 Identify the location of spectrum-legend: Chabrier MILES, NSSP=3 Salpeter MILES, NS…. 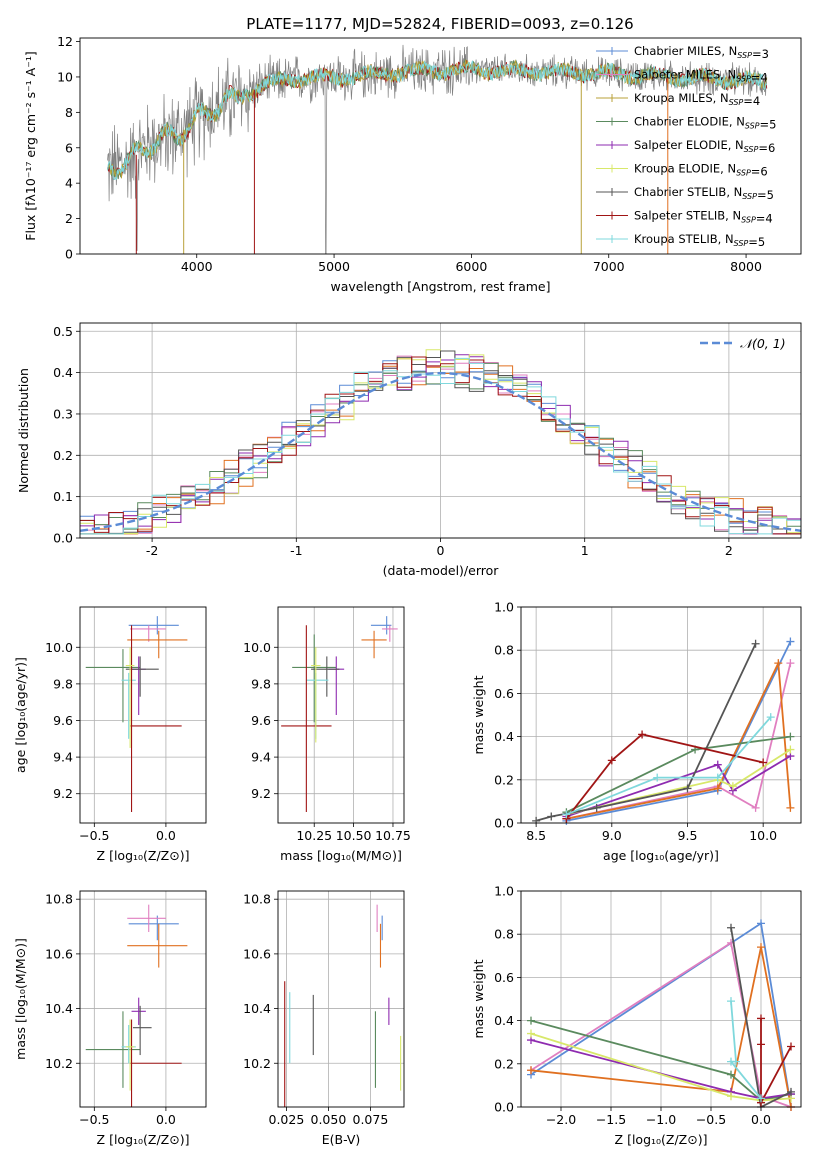
(686, 146).